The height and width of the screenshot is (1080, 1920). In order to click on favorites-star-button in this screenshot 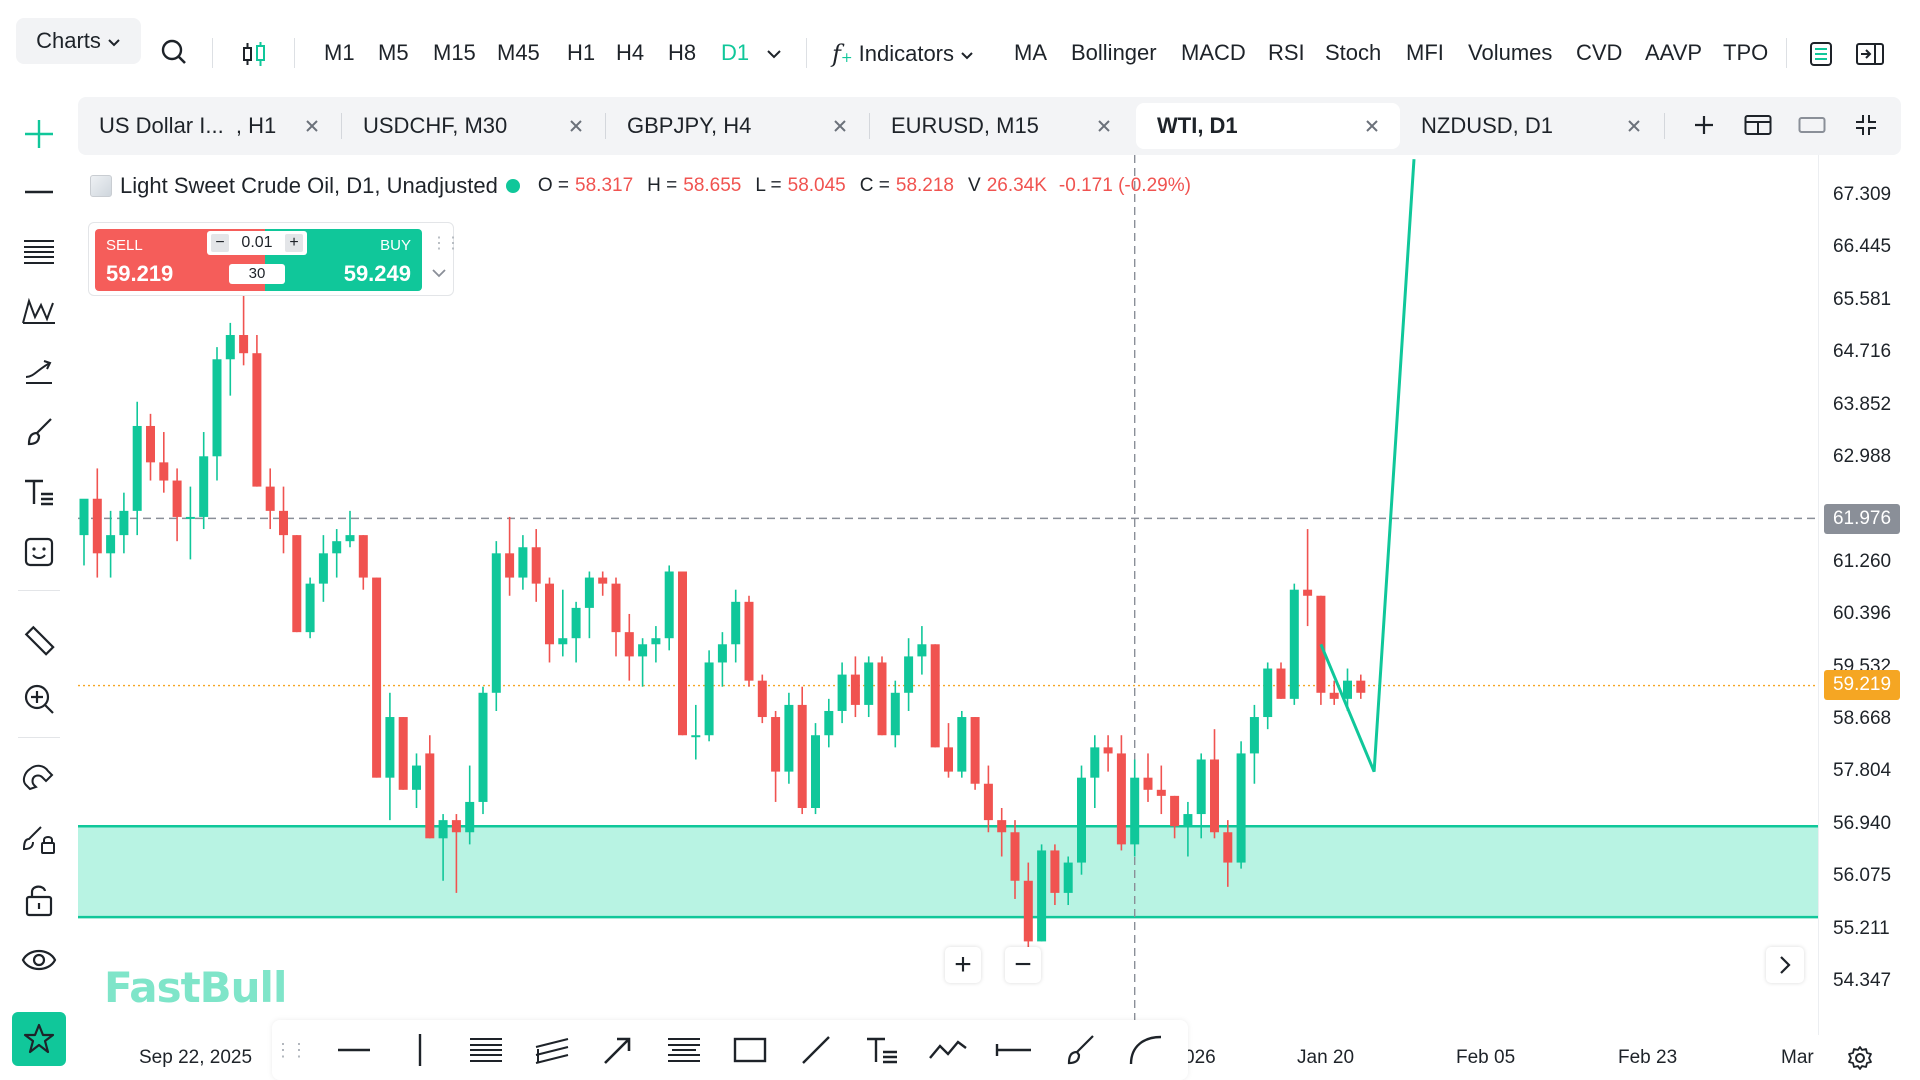, I will do `click(39, 1039)`.